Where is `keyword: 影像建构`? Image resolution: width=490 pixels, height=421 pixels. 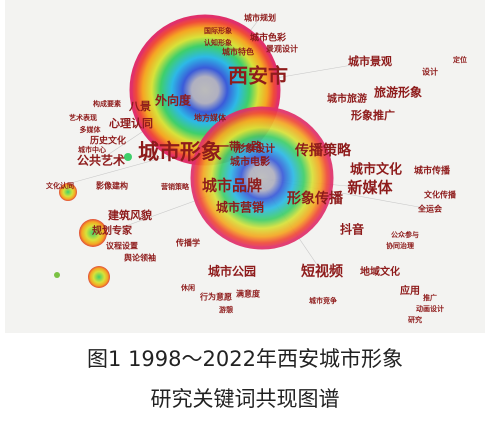
keyword: 影像建构 is located at coordinates (112, 186).